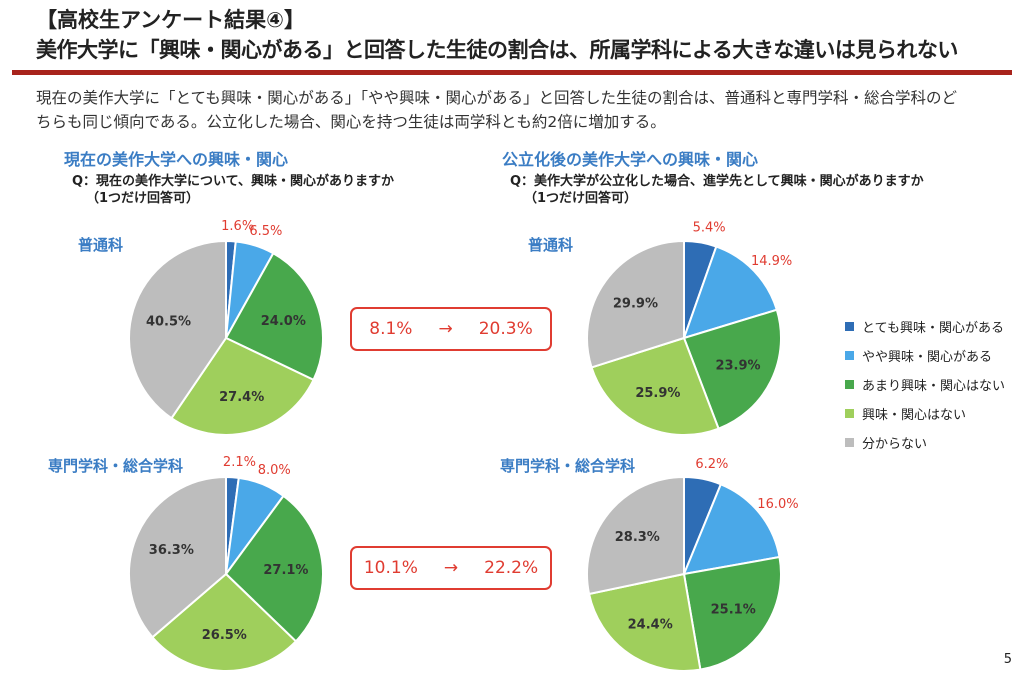  Describe the element at coordinates (239, 462) in the screenshot. I see `data-label: 2.1%` at that location.